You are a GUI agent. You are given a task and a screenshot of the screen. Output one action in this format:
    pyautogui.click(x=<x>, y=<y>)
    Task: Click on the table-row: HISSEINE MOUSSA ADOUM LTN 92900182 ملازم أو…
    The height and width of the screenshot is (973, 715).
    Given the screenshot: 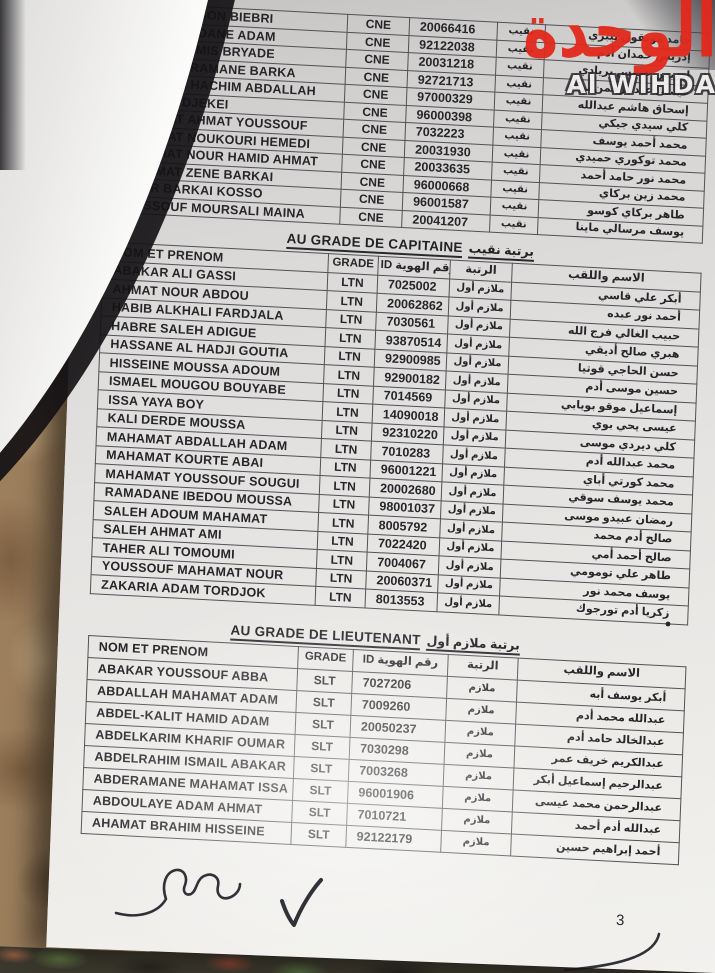 What is the action you would take?
    pyautogui.click(x=397, y=377)
    